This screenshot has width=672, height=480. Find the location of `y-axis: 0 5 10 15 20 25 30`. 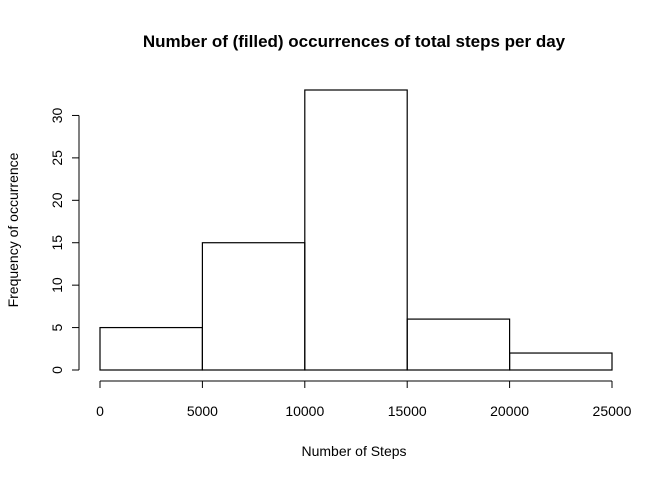

y-axis: 0 5 10 15 20 25 30 is located at coordinates (64, 240).